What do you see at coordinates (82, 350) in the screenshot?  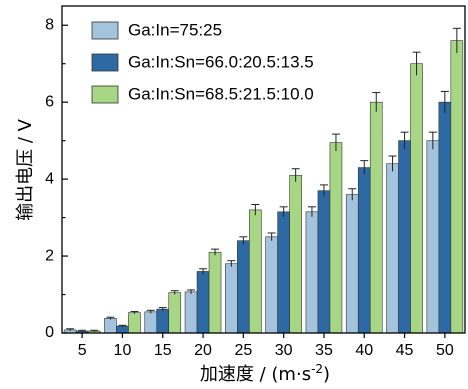 I see `x-tick-label-5: 5` at bounding box center [82, 350].